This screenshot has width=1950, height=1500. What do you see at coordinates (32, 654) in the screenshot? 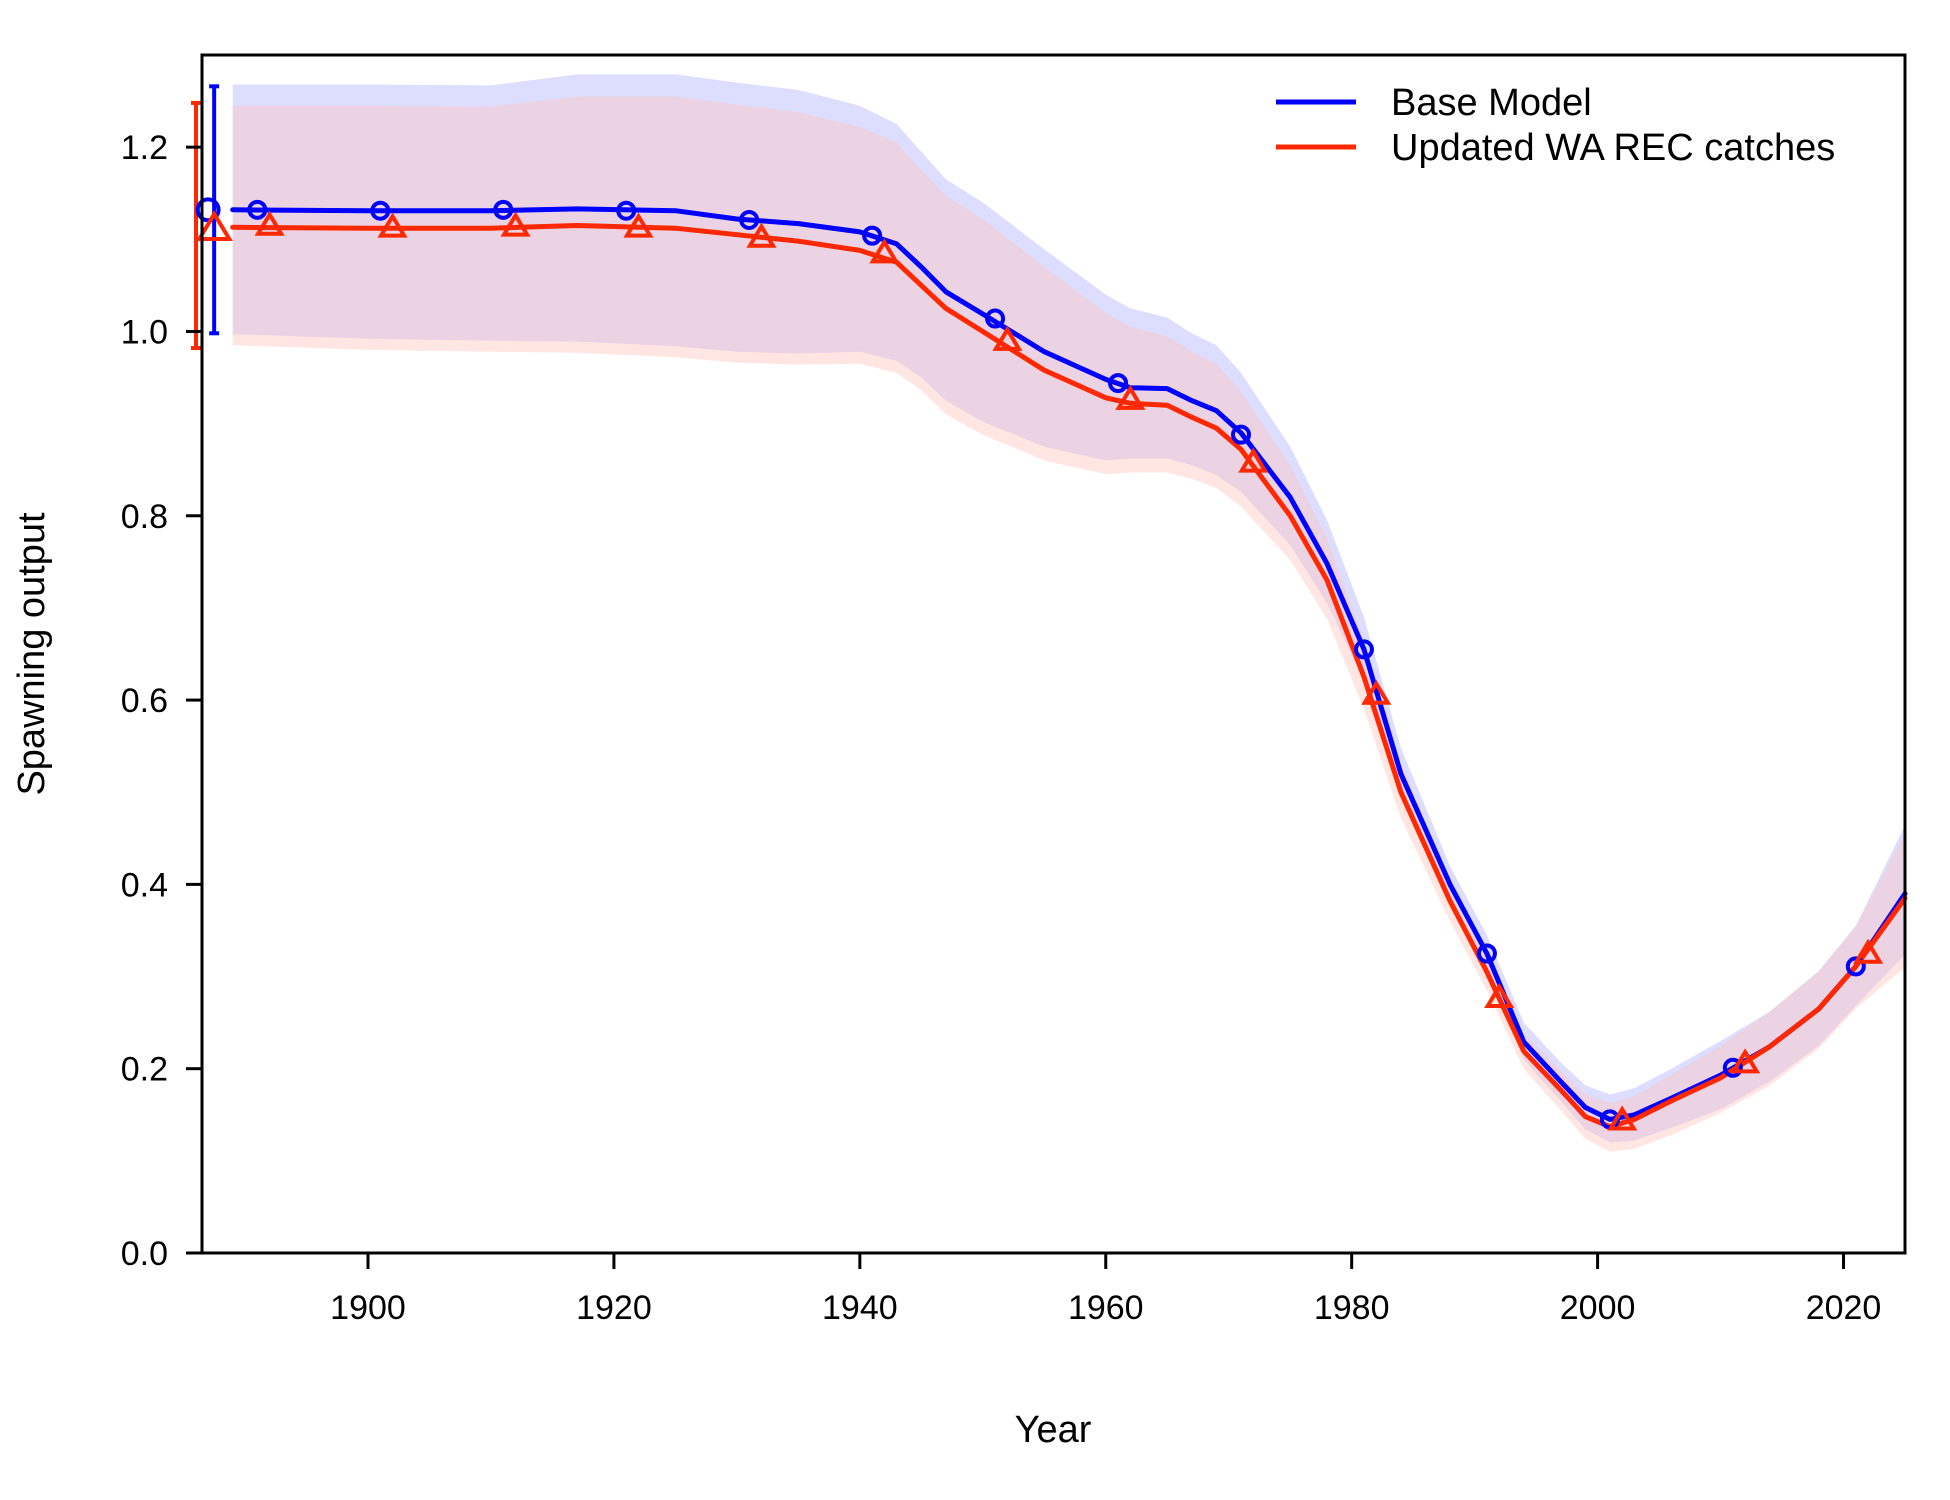
I see `y-axis-title: Spawning output` at bounding box center [32, 654].